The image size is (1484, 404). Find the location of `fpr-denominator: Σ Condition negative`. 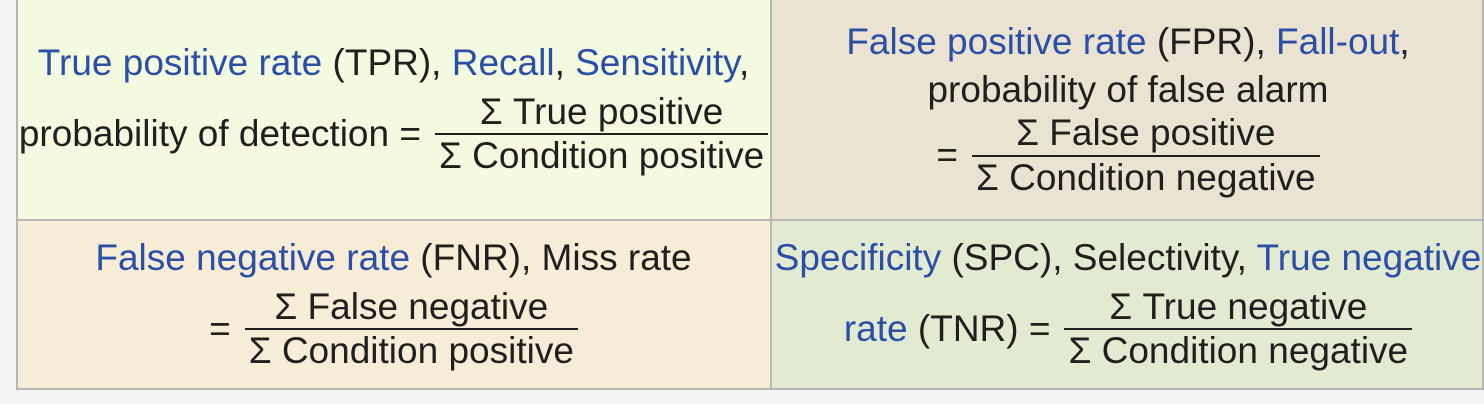

fpr-denominator: Σ Condition negative is located at coordinates (1145, 177).